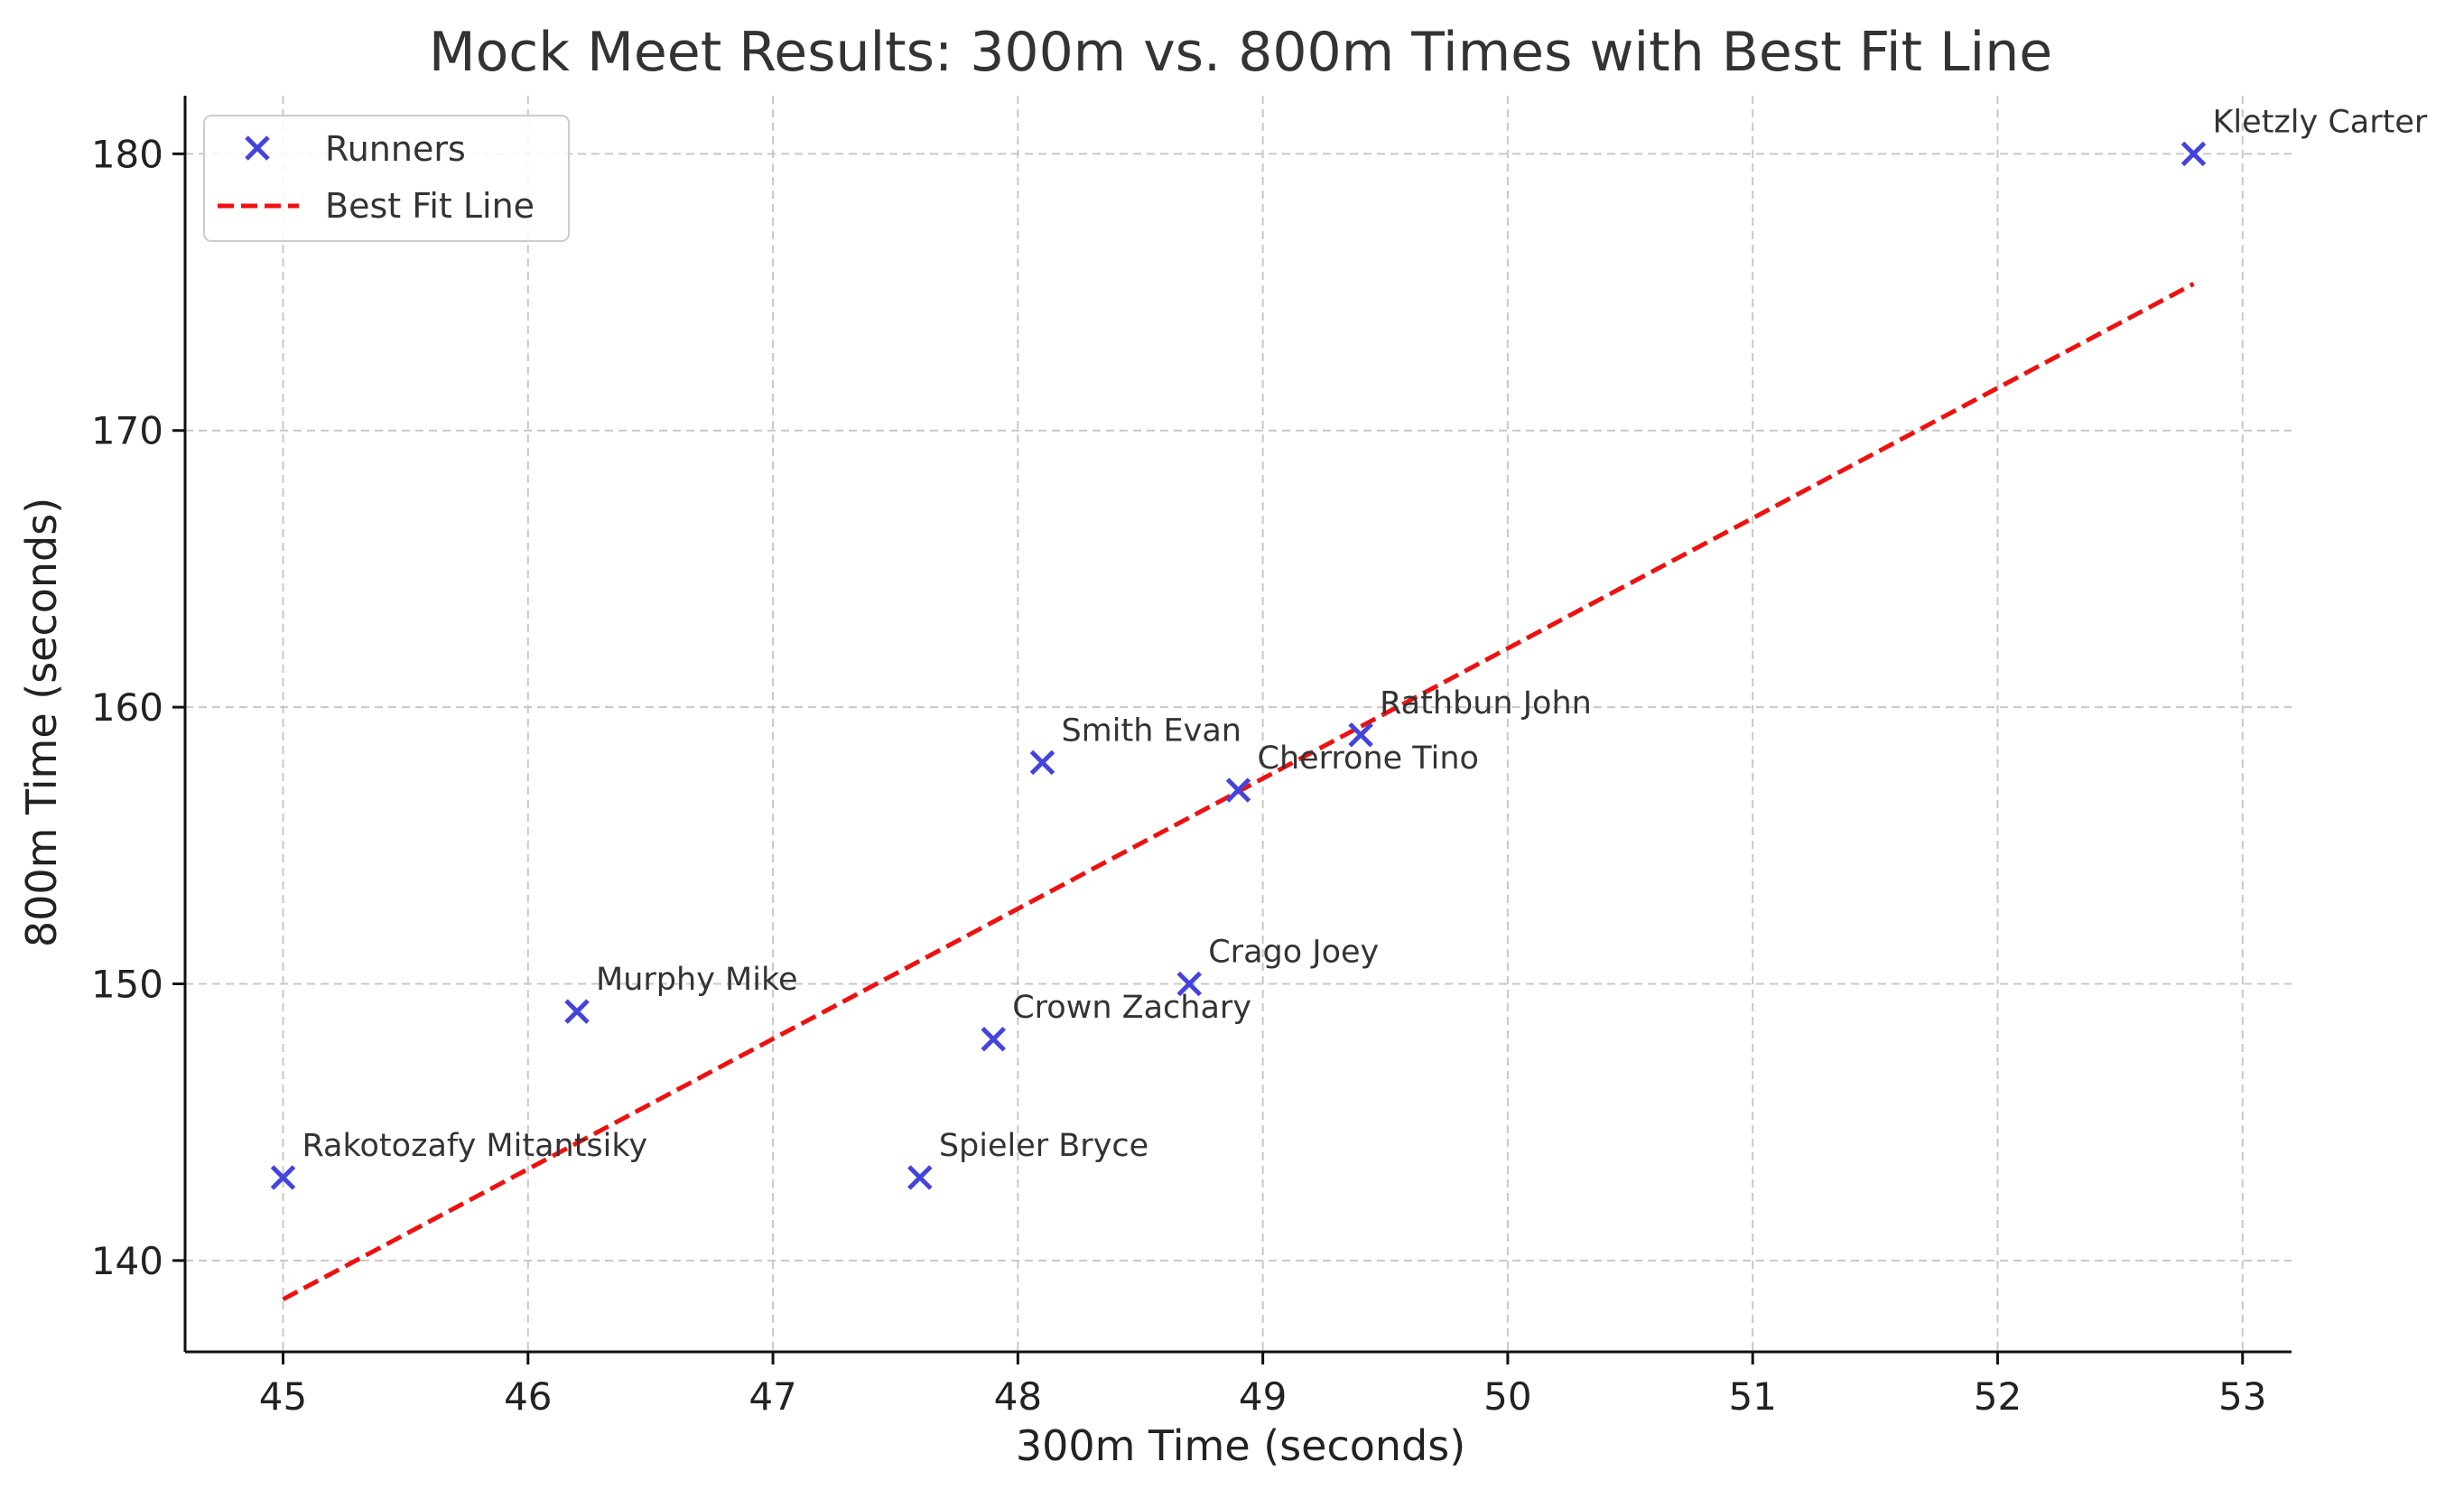 The image size is (2464, 1490). What do you see at coordinates (395, 149) in the screenshot?
I see `legend-label-runners: Runners` at bounding box center [395, 149].